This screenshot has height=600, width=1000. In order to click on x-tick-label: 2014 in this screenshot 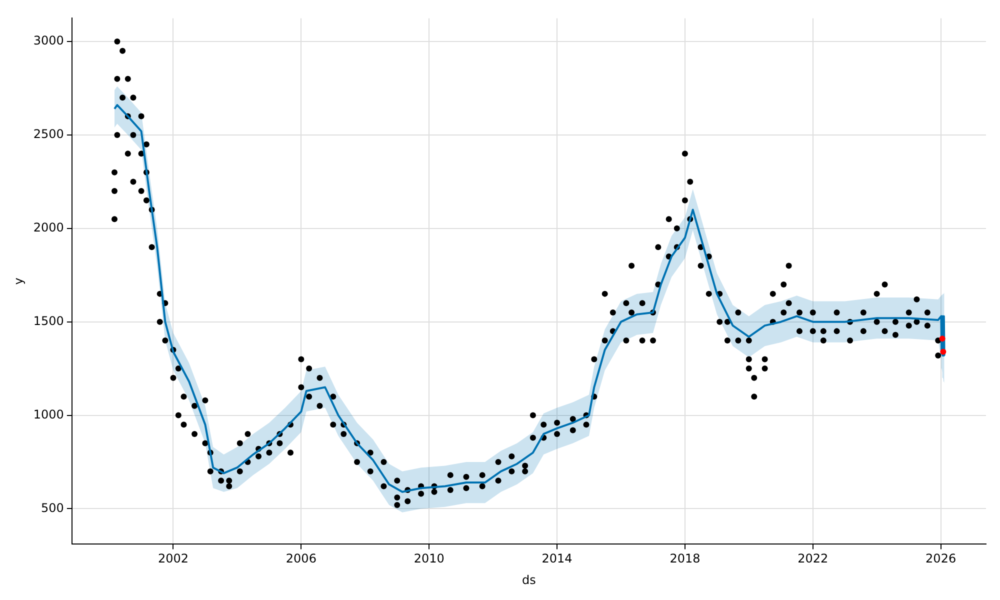, I will do `click(557, 559)`.